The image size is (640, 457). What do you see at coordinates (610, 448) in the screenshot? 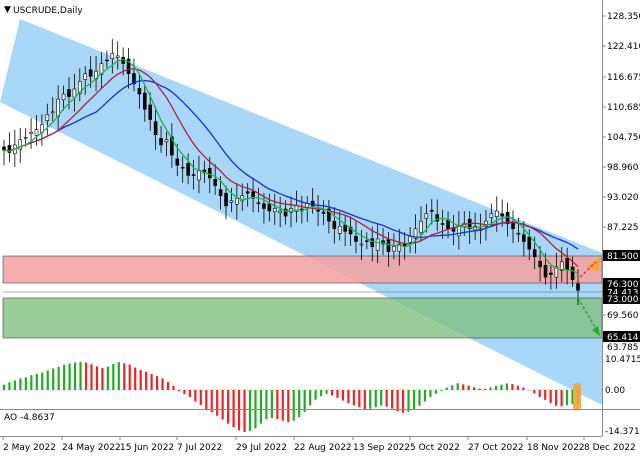
I see `svg-text: 8 Dec 2022` at bounding box center [610, 448].